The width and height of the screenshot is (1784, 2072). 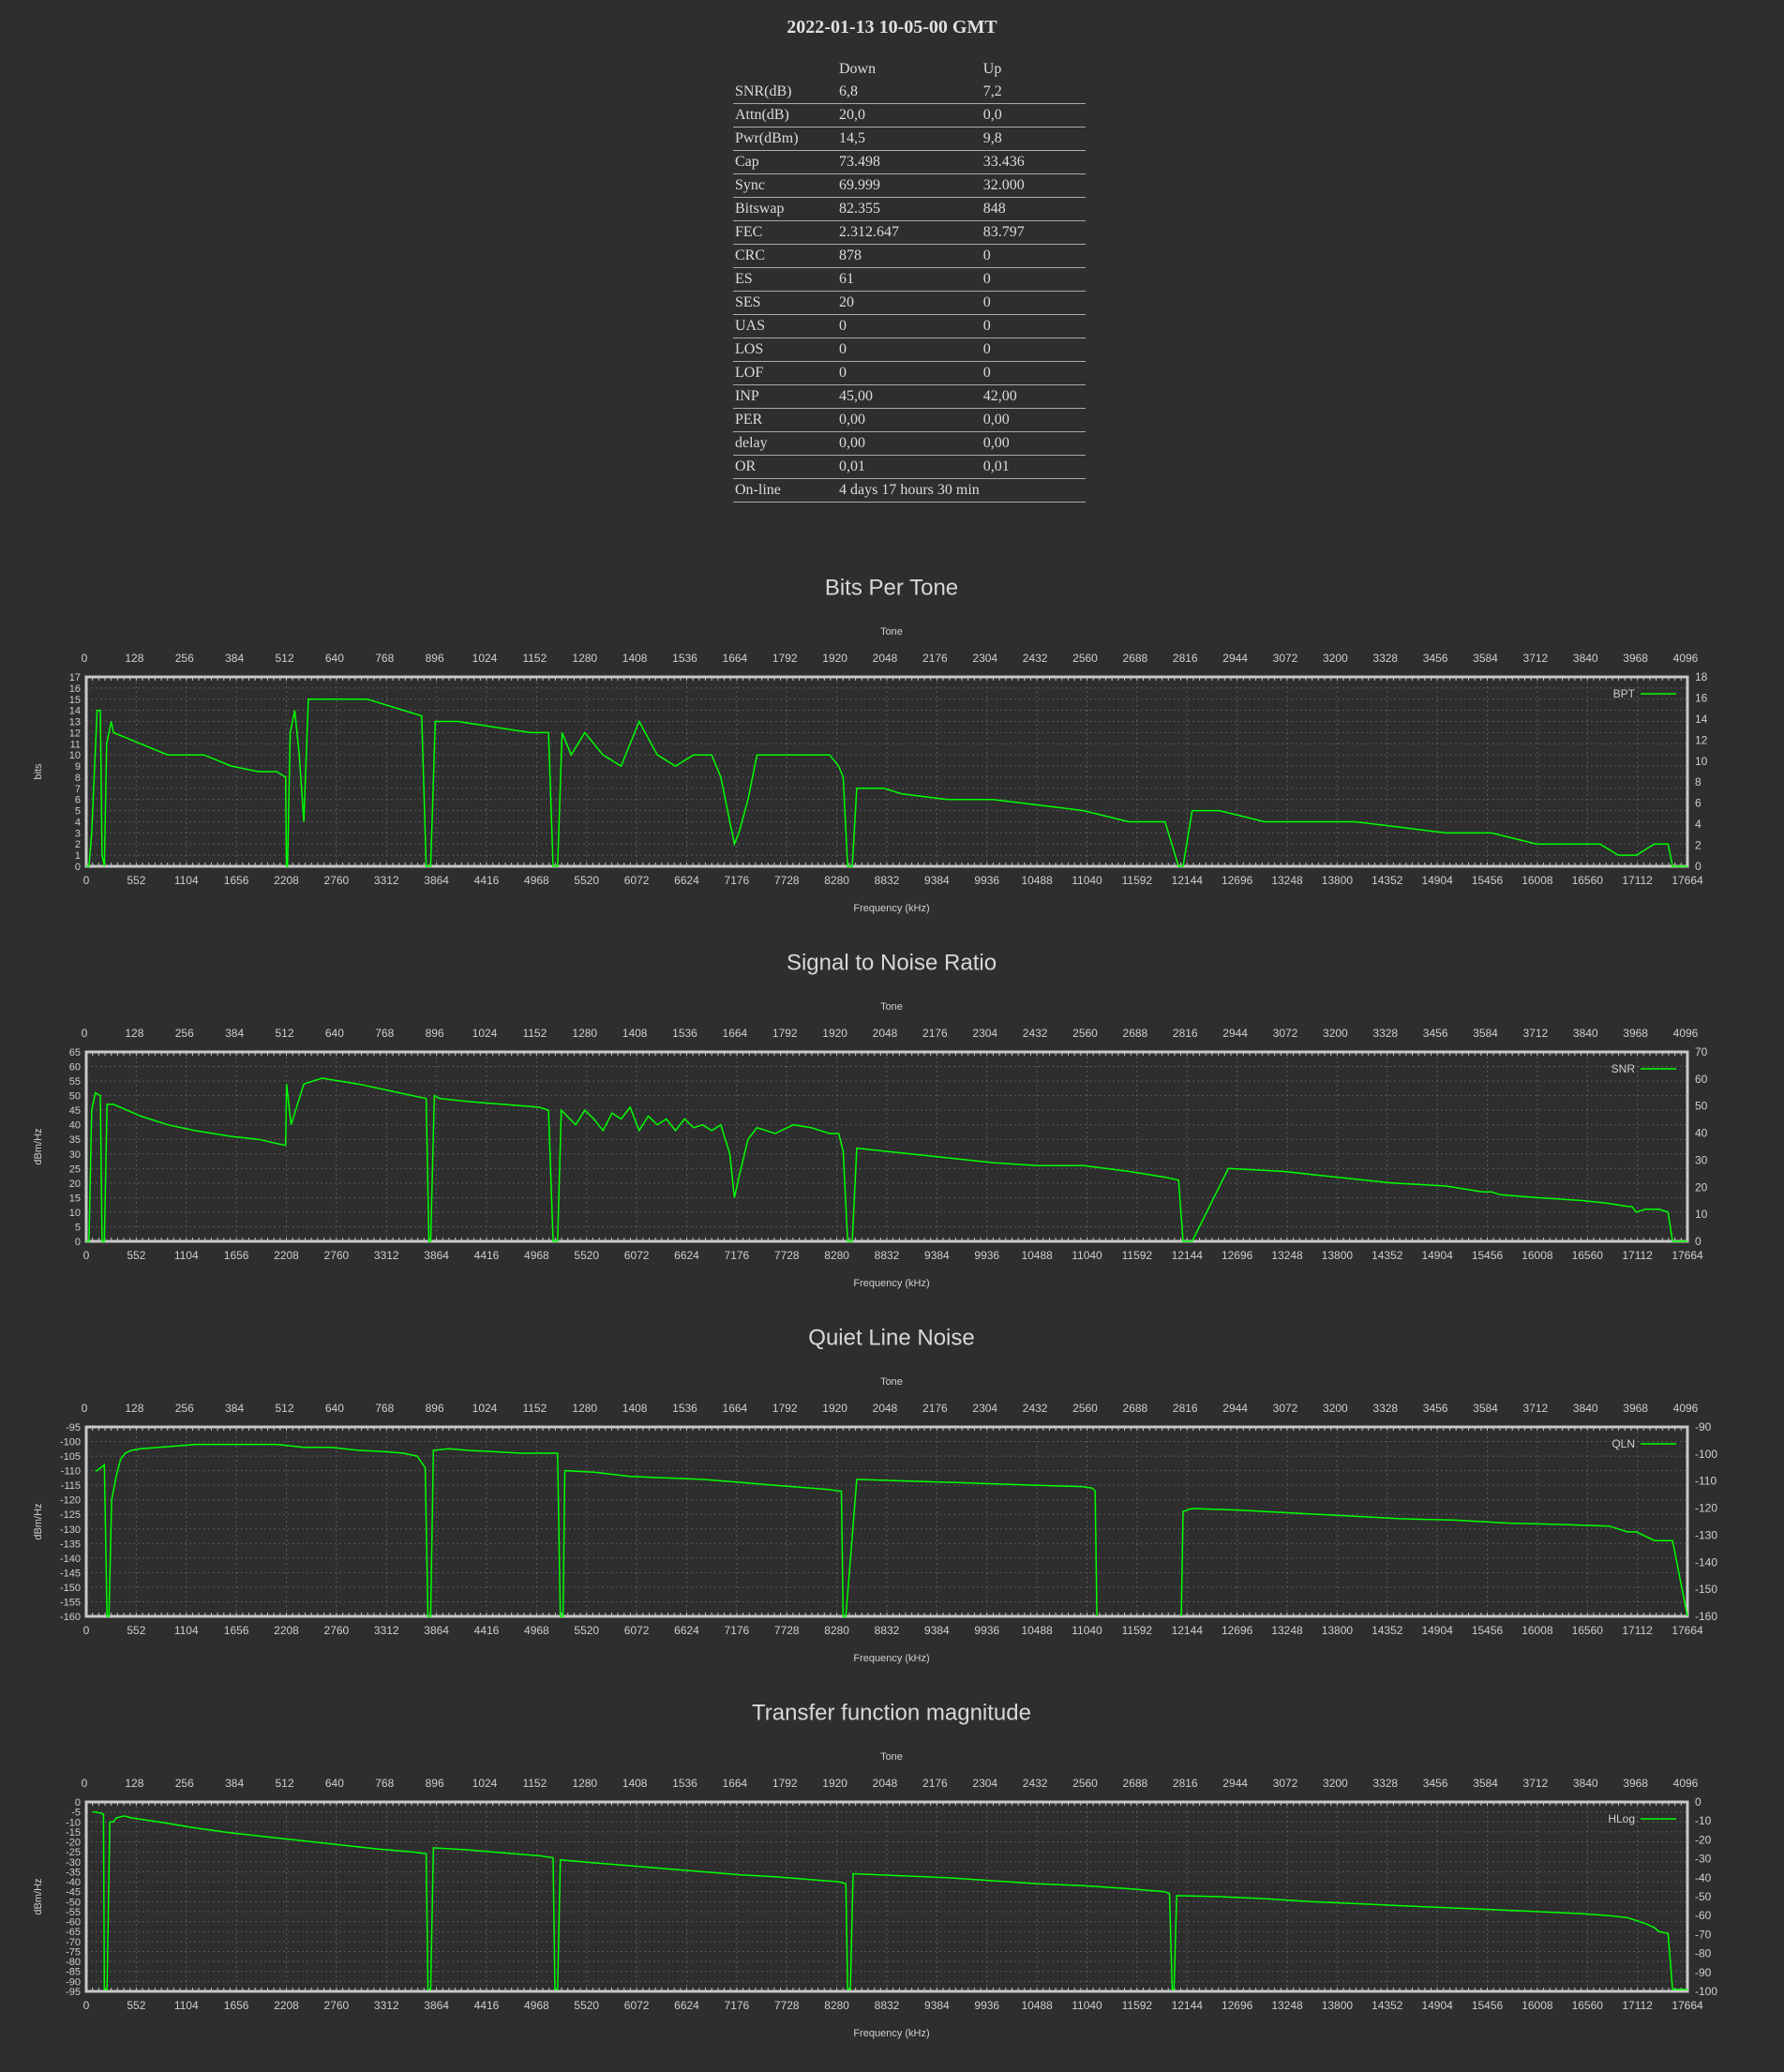 What do you see at coordinates (75, 1169) in the screenshot?
I see `y-tick-label: 25` at bounding box center [75, 1169].